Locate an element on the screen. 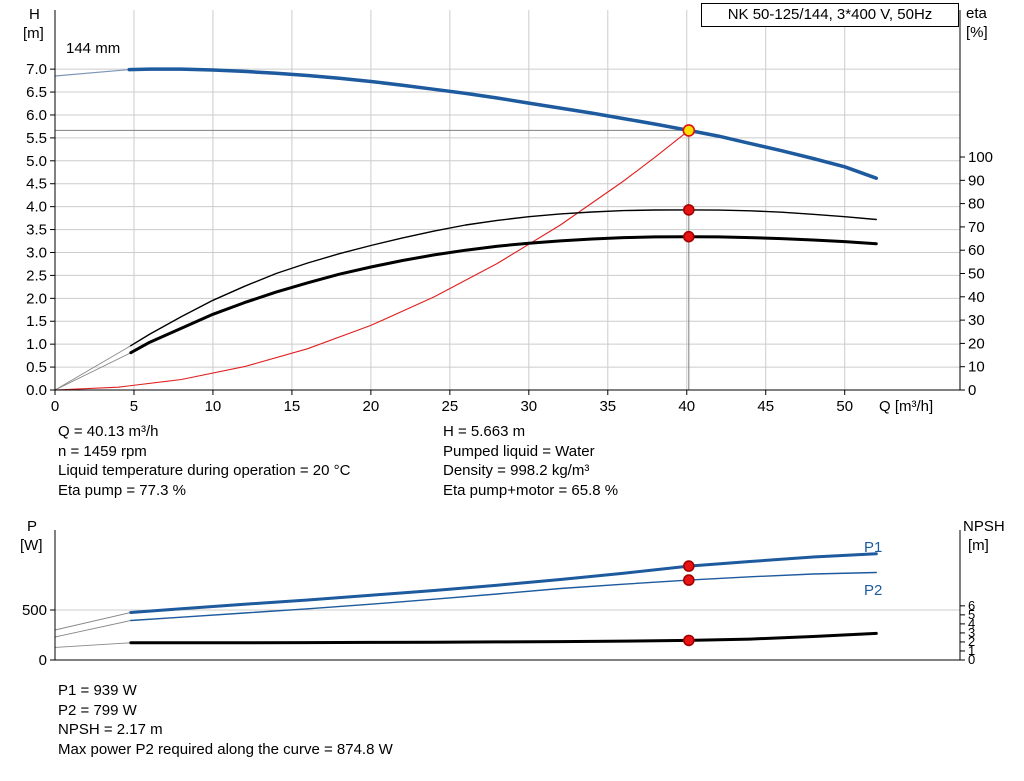 The height and width of the screenshot is (781, 1024). tick-label: 2 is located at coordinates (971, 641).